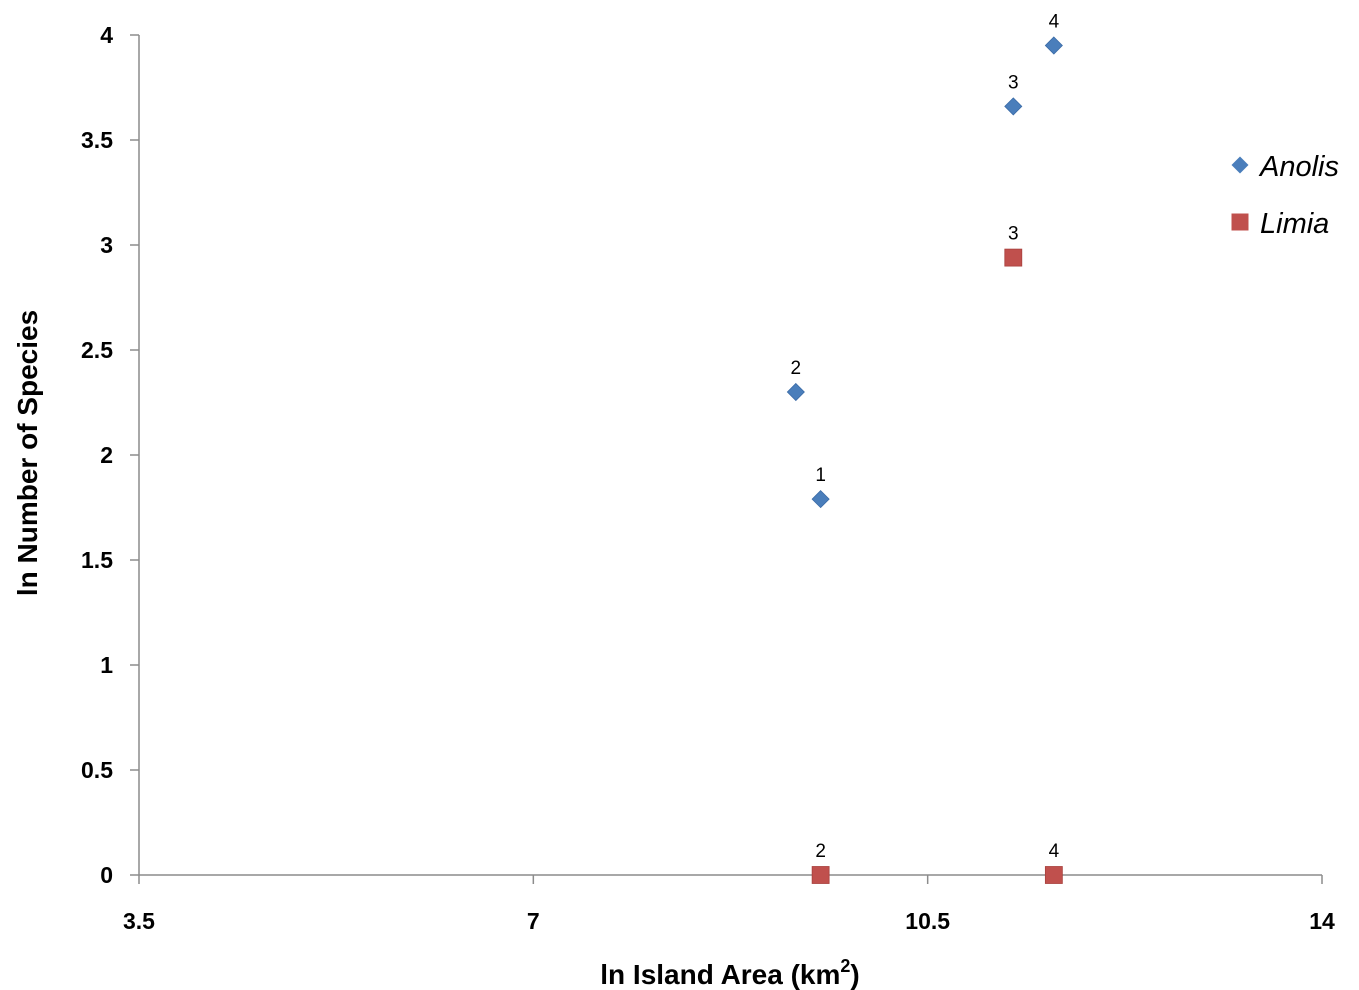  What do you see at coordinates (106, 665) in the screenshot?
I see `y-tick-label: 1` at bounding box center [106, 665].